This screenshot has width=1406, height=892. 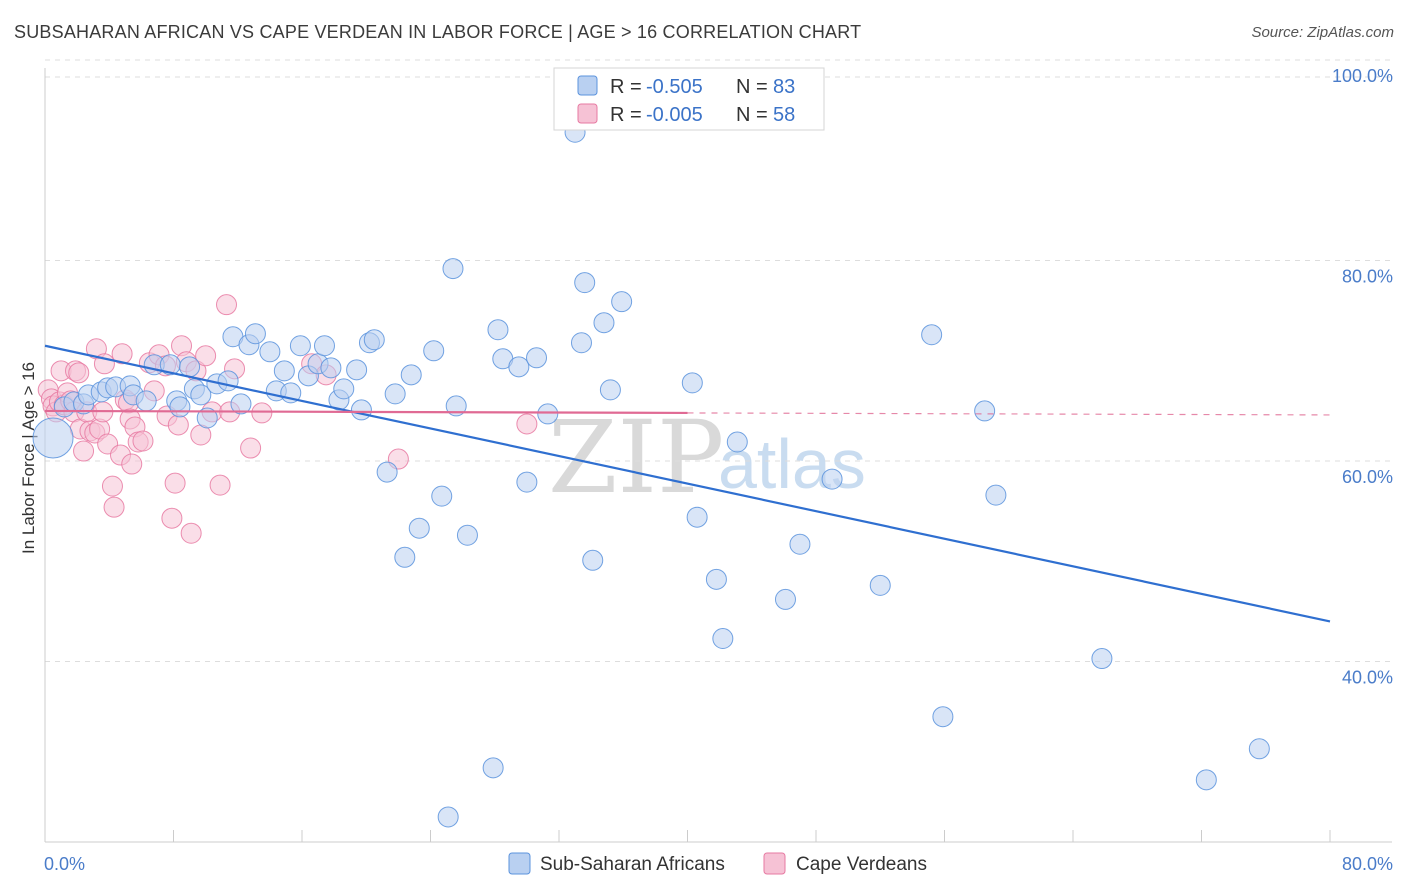 I want to click on legend-r-label-1: R =, so click(x=626, y=87).